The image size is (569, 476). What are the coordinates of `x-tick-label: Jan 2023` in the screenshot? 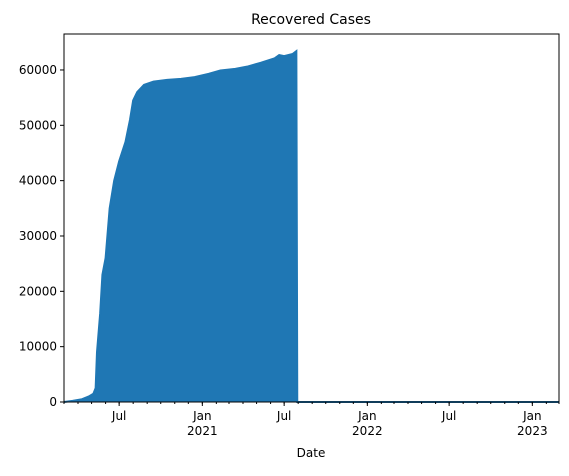 It's located at (532, 423).